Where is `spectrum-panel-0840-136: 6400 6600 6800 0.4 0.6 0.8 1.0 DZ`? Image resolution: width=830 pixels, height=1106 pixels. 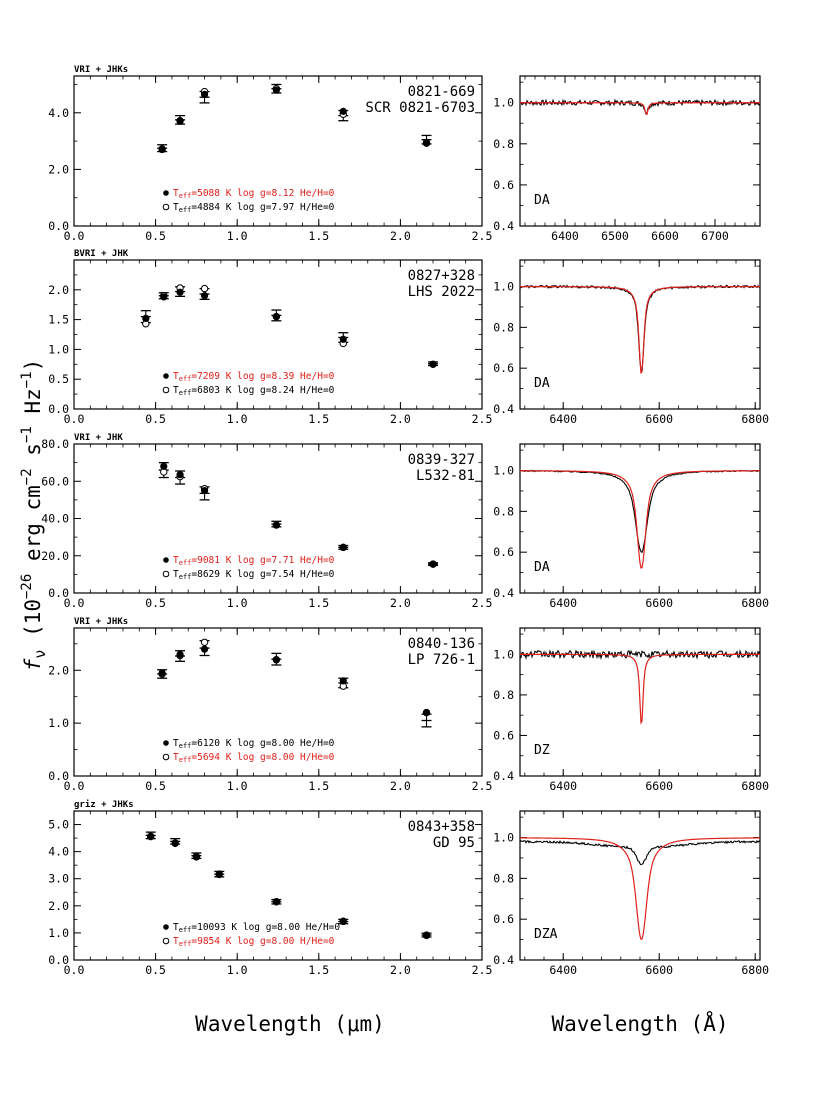 spectrum-panel-0840-136: 6400 6600 6800 0.4 0.6 0.8 1.0 DZ is located at coordinates (631, 710).